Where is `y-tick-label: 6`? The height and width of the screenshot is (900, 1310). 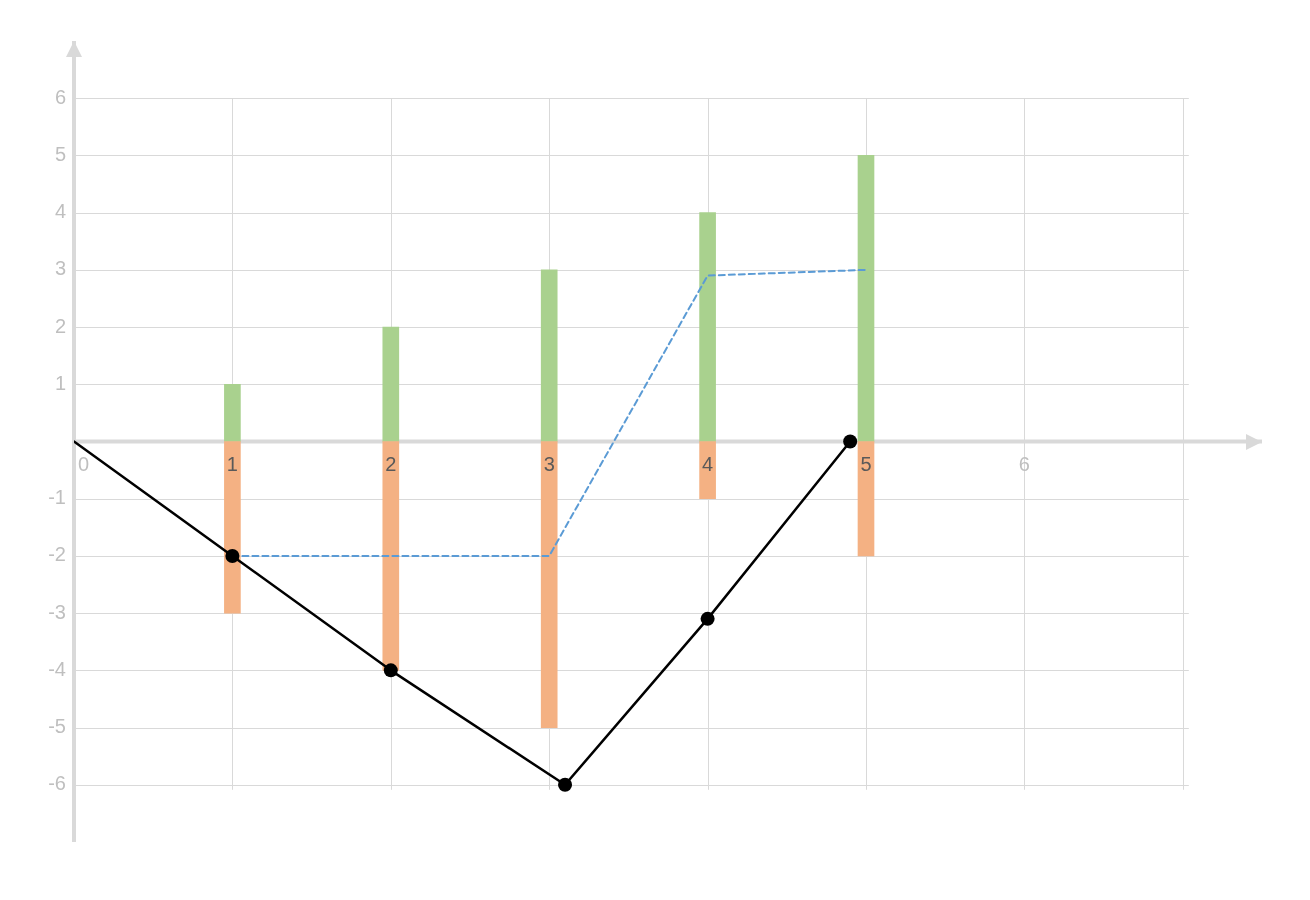 y-tick-label: 6 is located at coordinates (60, 96).